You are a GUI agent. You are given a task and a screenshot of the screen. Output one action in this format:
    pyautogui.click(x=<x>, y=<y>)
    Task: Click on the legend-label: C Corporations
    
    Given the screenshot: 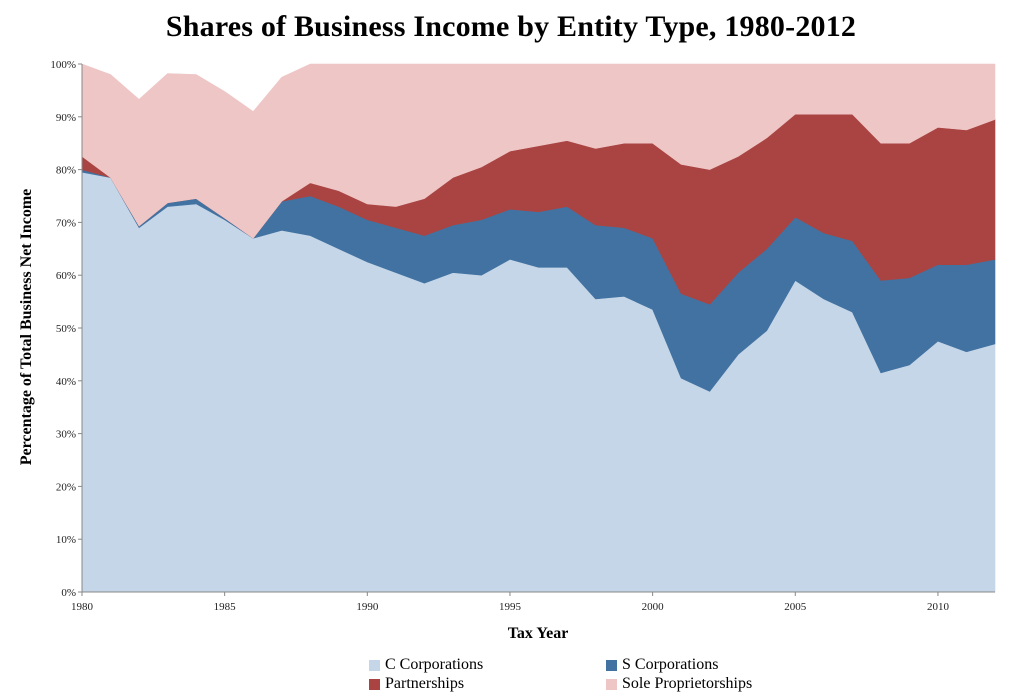 What is the action you would take?
    pyautogui.click(x=434, y=664)
    